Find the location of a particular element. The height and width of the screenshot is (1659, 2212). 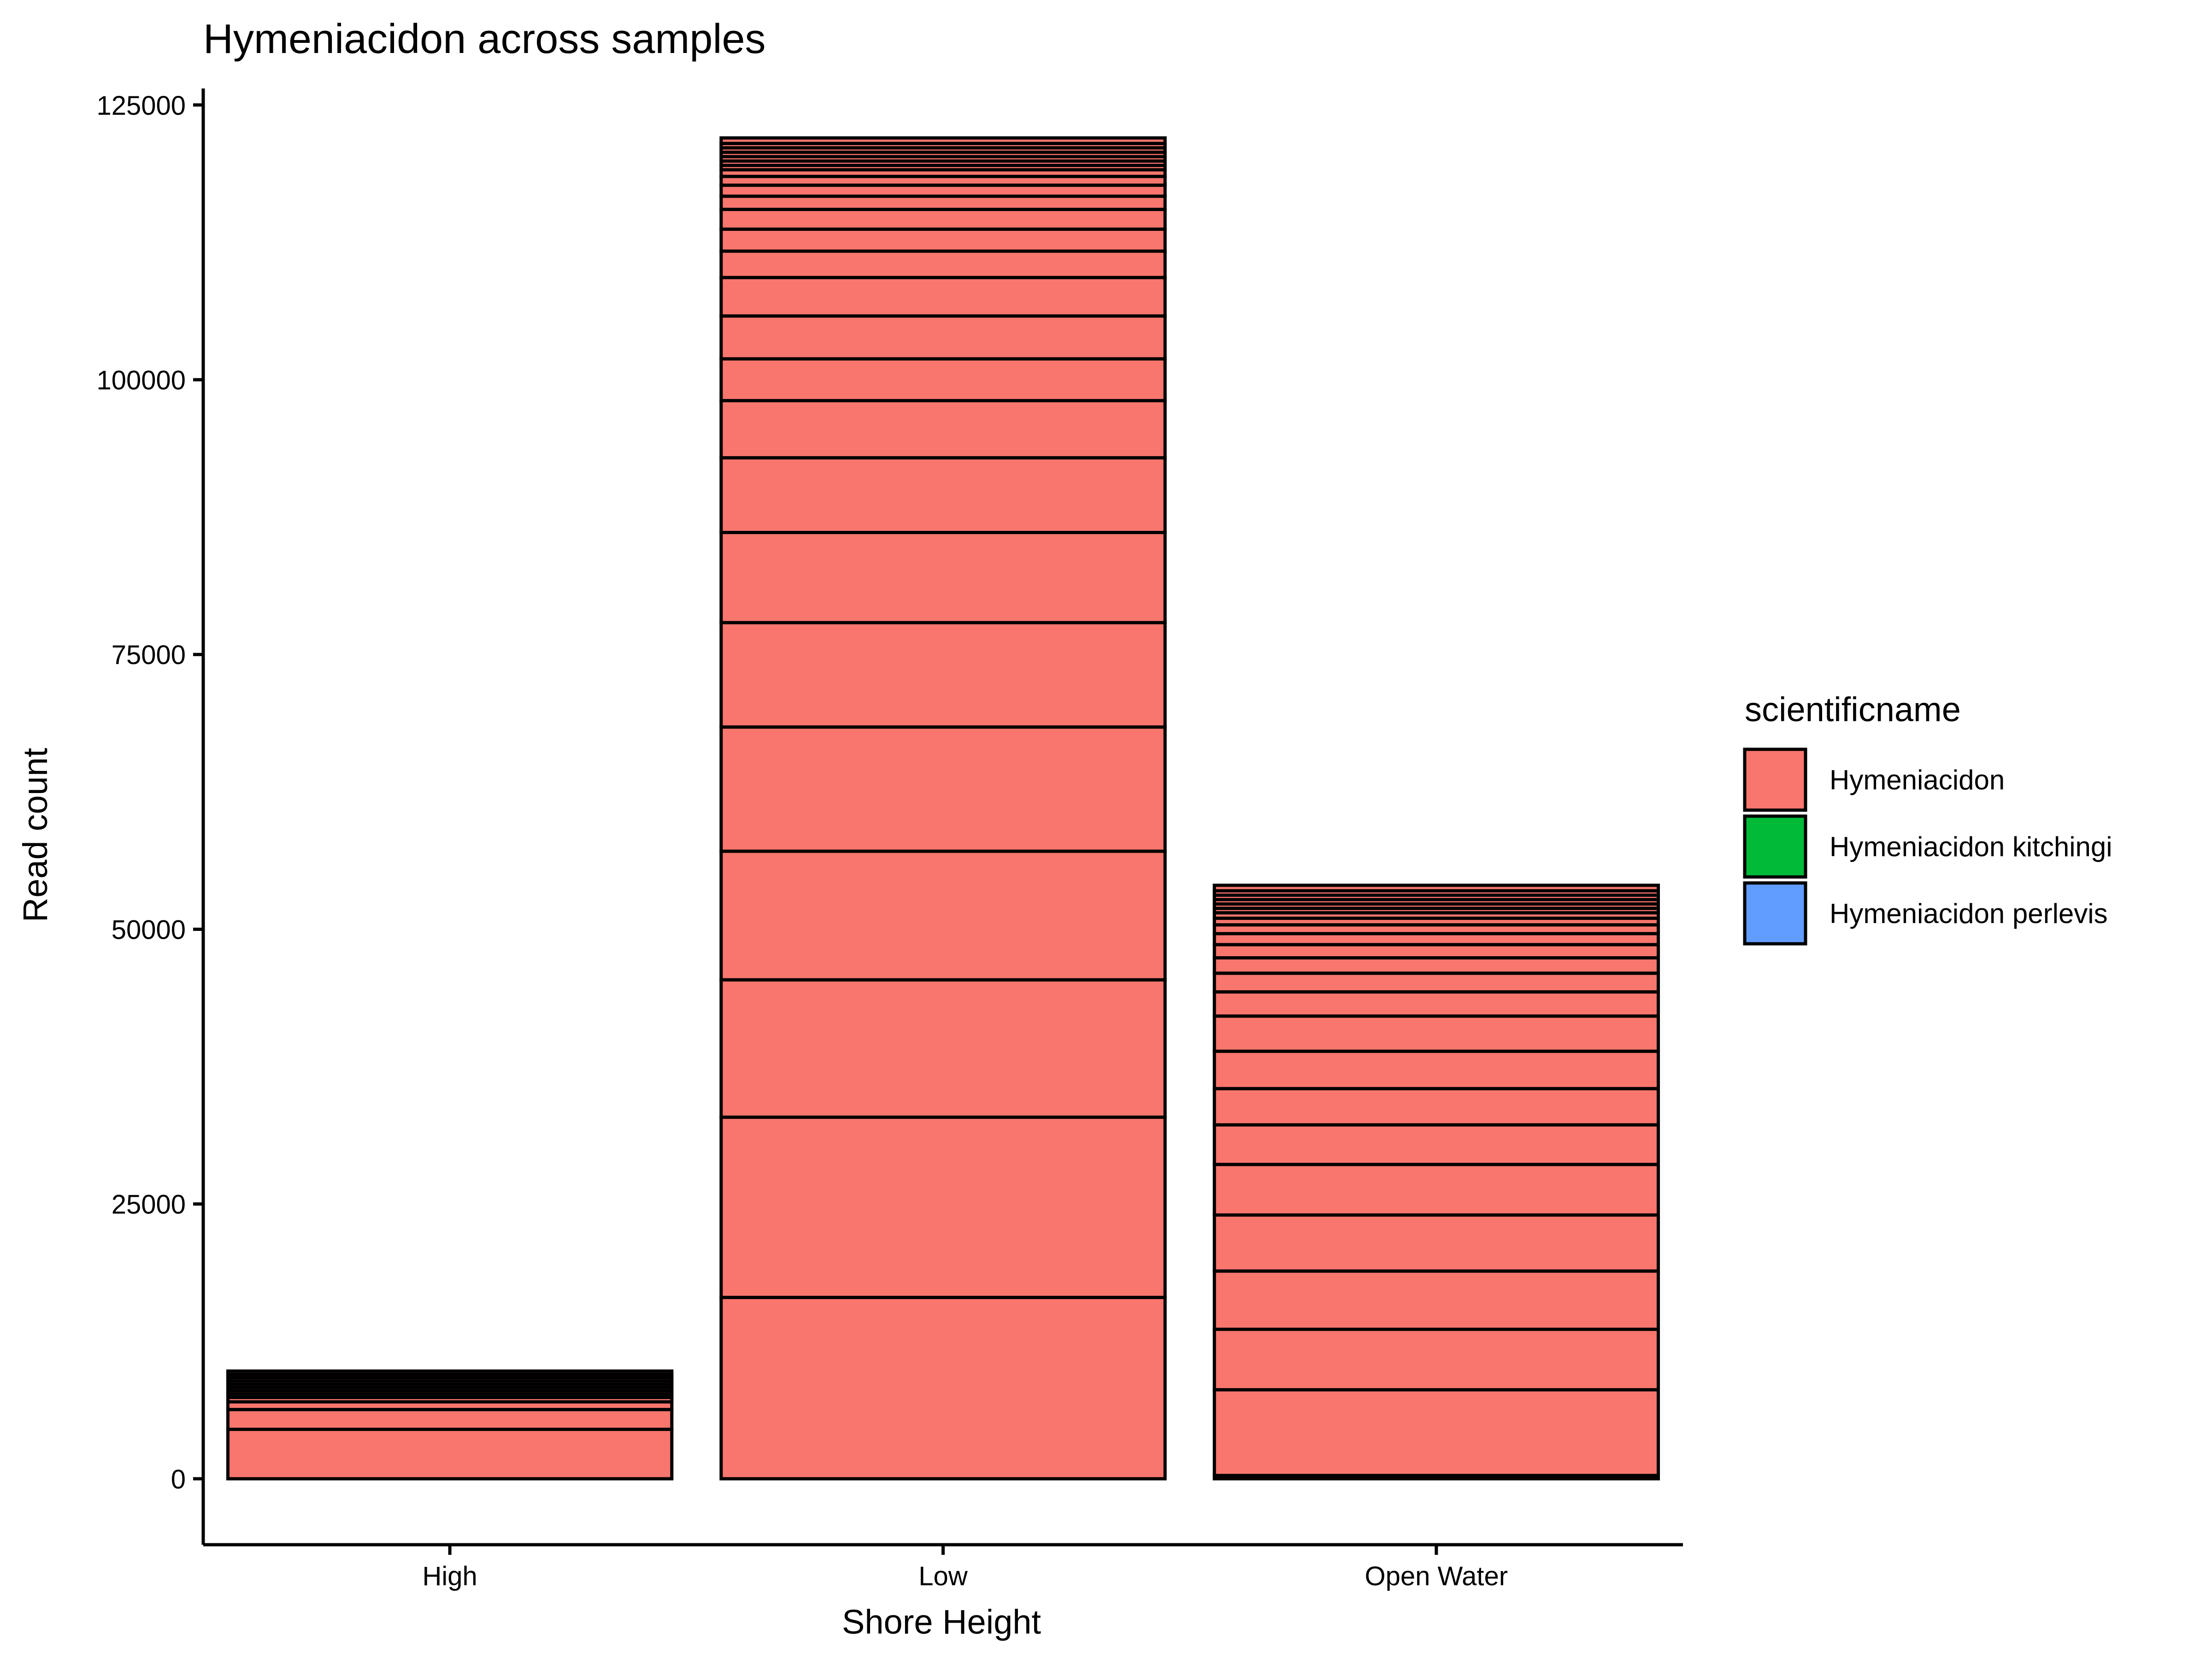

x-tick-label: Open Water is located at coordinates (1436, 1576).